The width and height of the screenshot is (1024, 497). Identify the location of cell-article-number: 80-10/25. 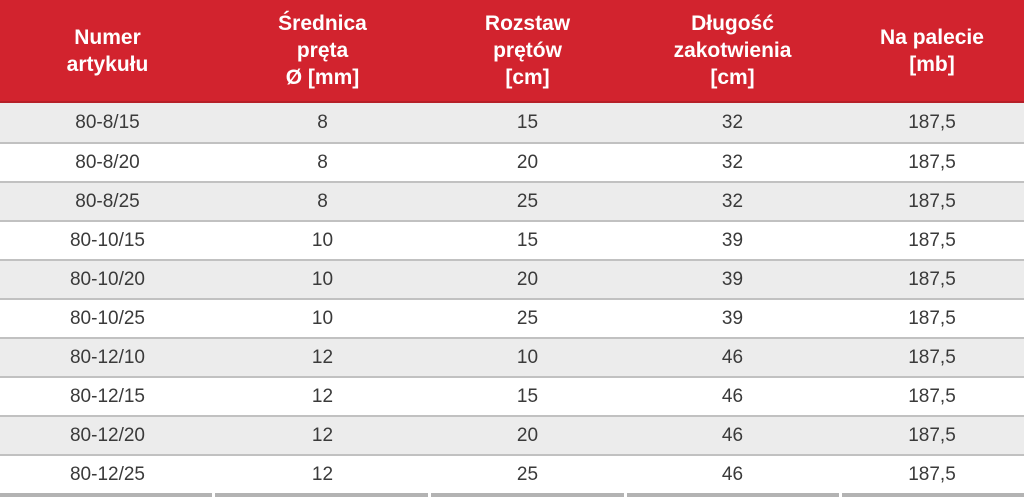
(107, 317).